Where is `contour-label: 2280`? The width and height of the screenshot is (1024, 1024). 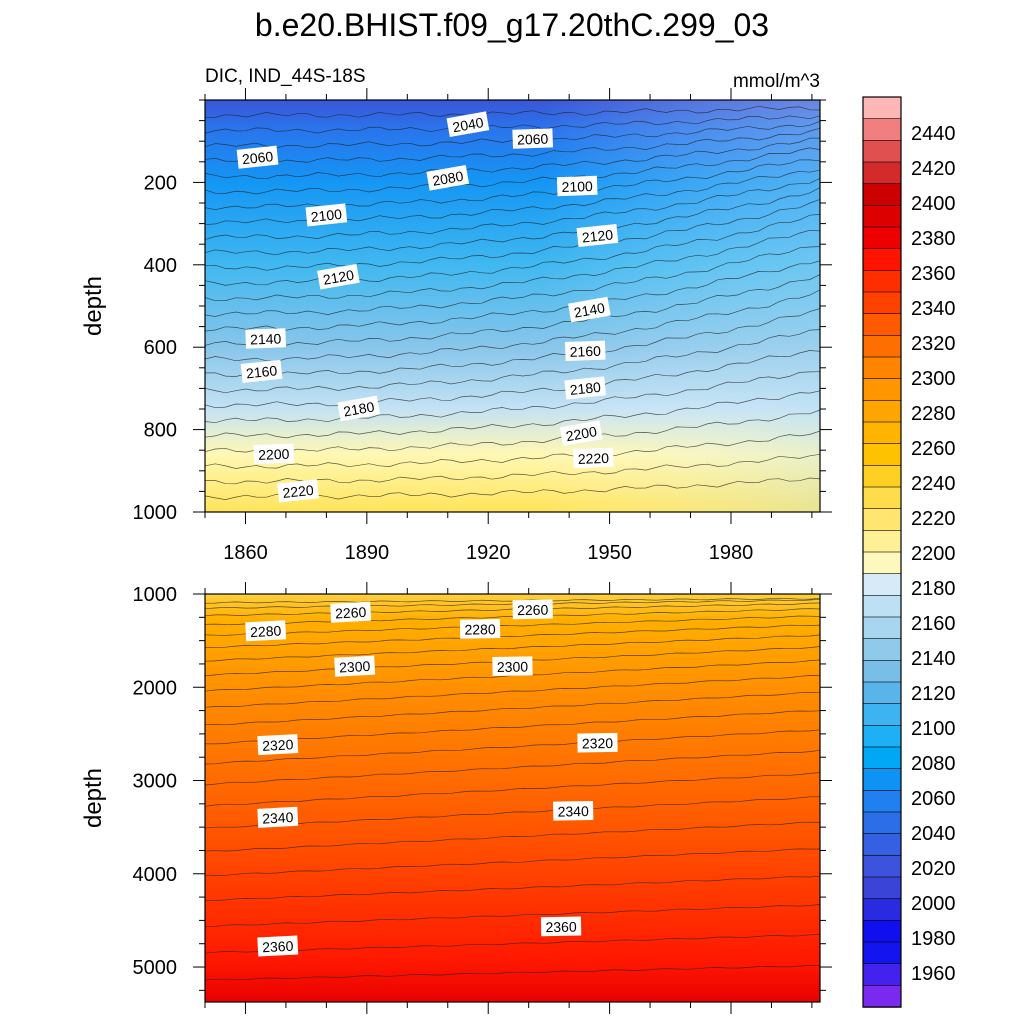 contour-label: 2280 is located at coordinates (266, 631).